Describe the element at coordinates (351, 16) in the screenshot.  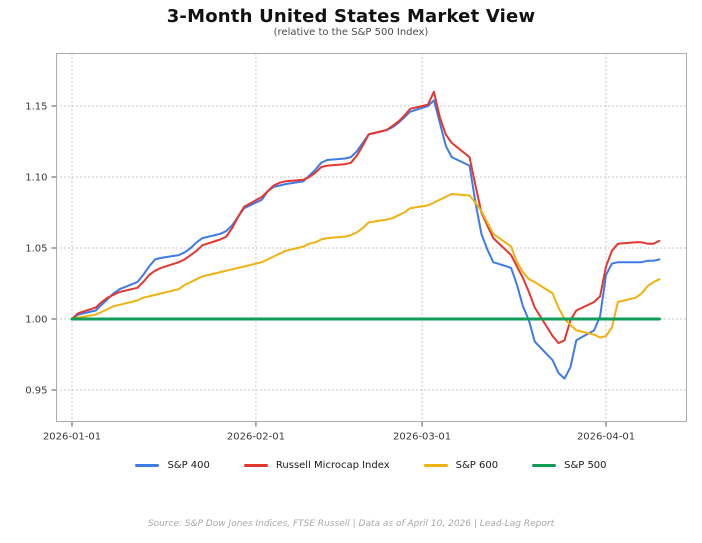
I see `chart-title: 3-Month United States Market View` at that location.